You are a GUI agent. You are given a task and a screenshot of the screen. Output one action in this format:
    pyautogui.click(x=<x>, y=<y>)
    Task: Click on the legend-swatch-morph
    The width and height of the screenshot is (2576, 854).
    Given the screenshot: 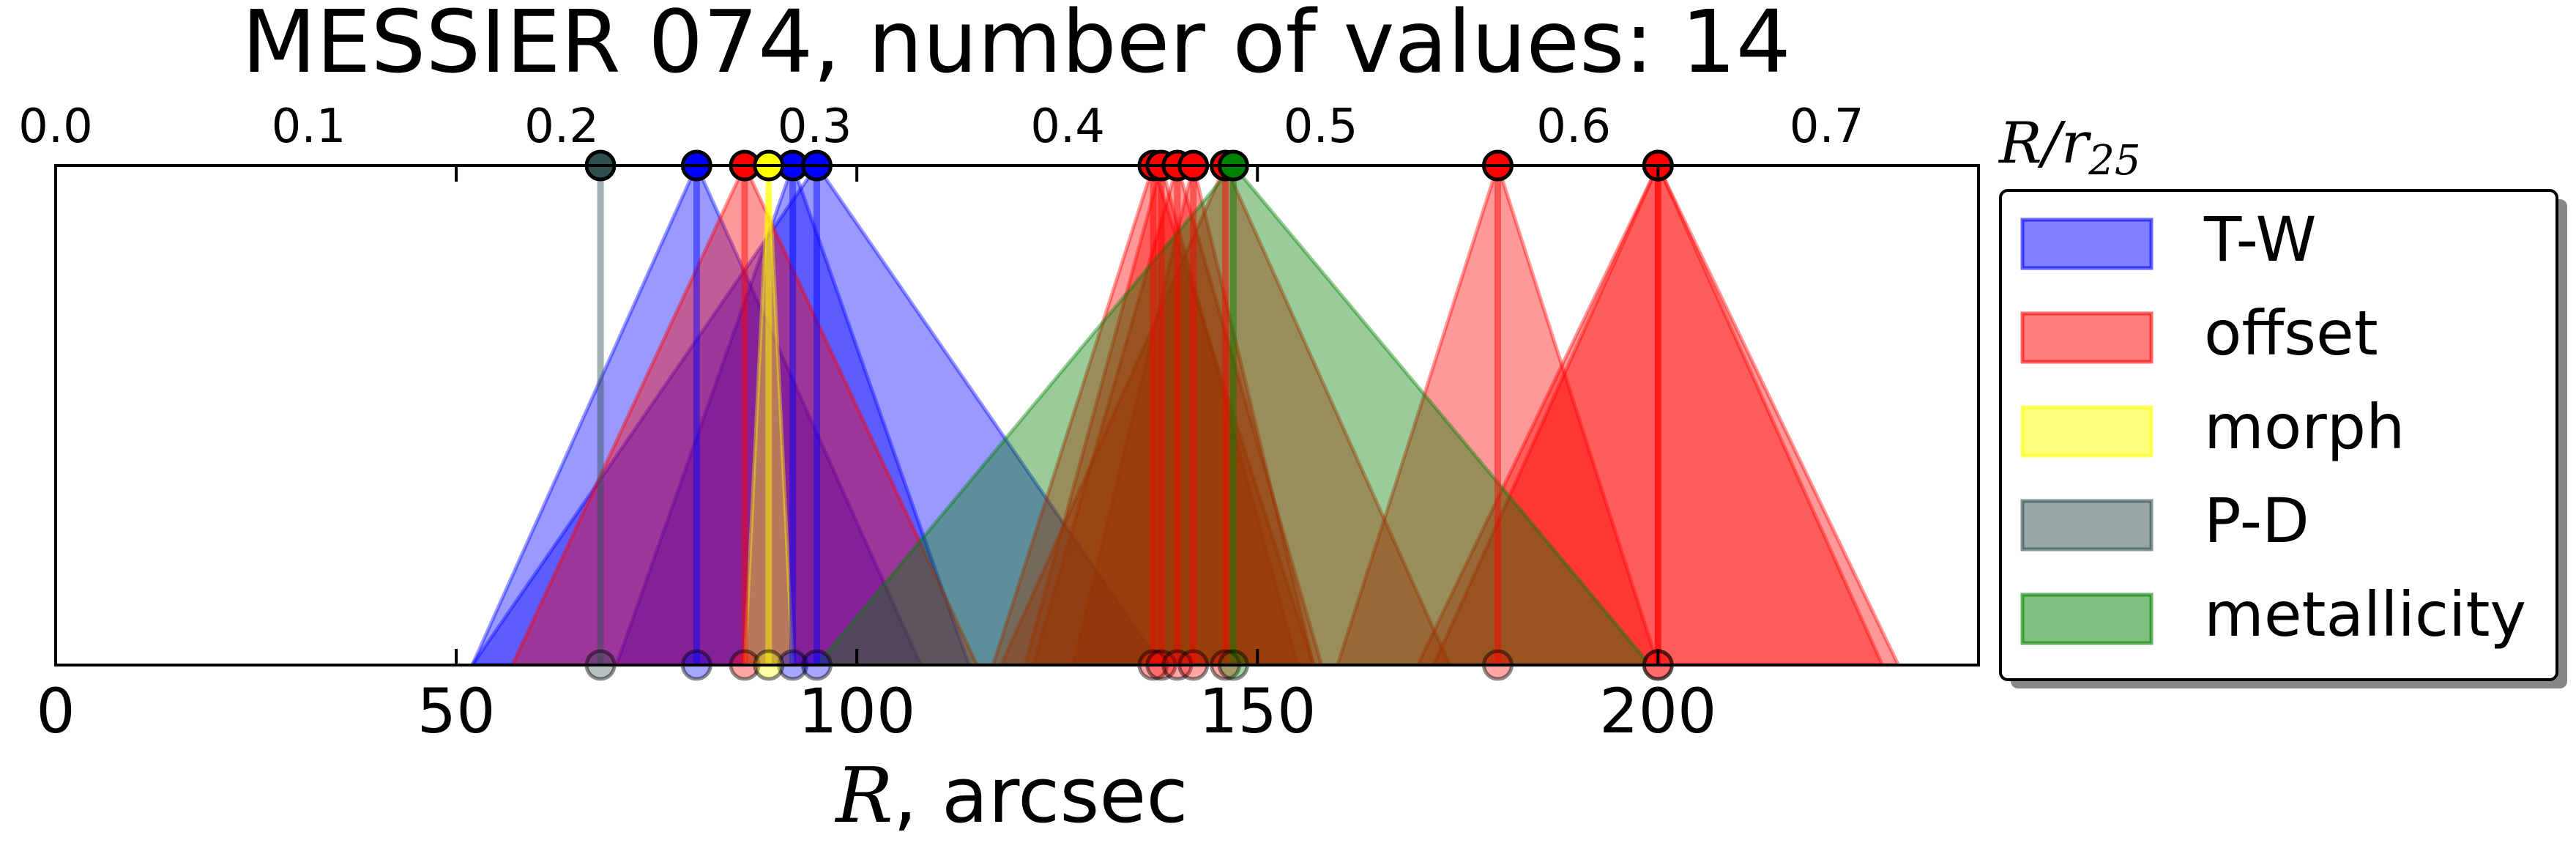 What is the action you would take?
    pyautogui.click(x=2087, y=431)
    